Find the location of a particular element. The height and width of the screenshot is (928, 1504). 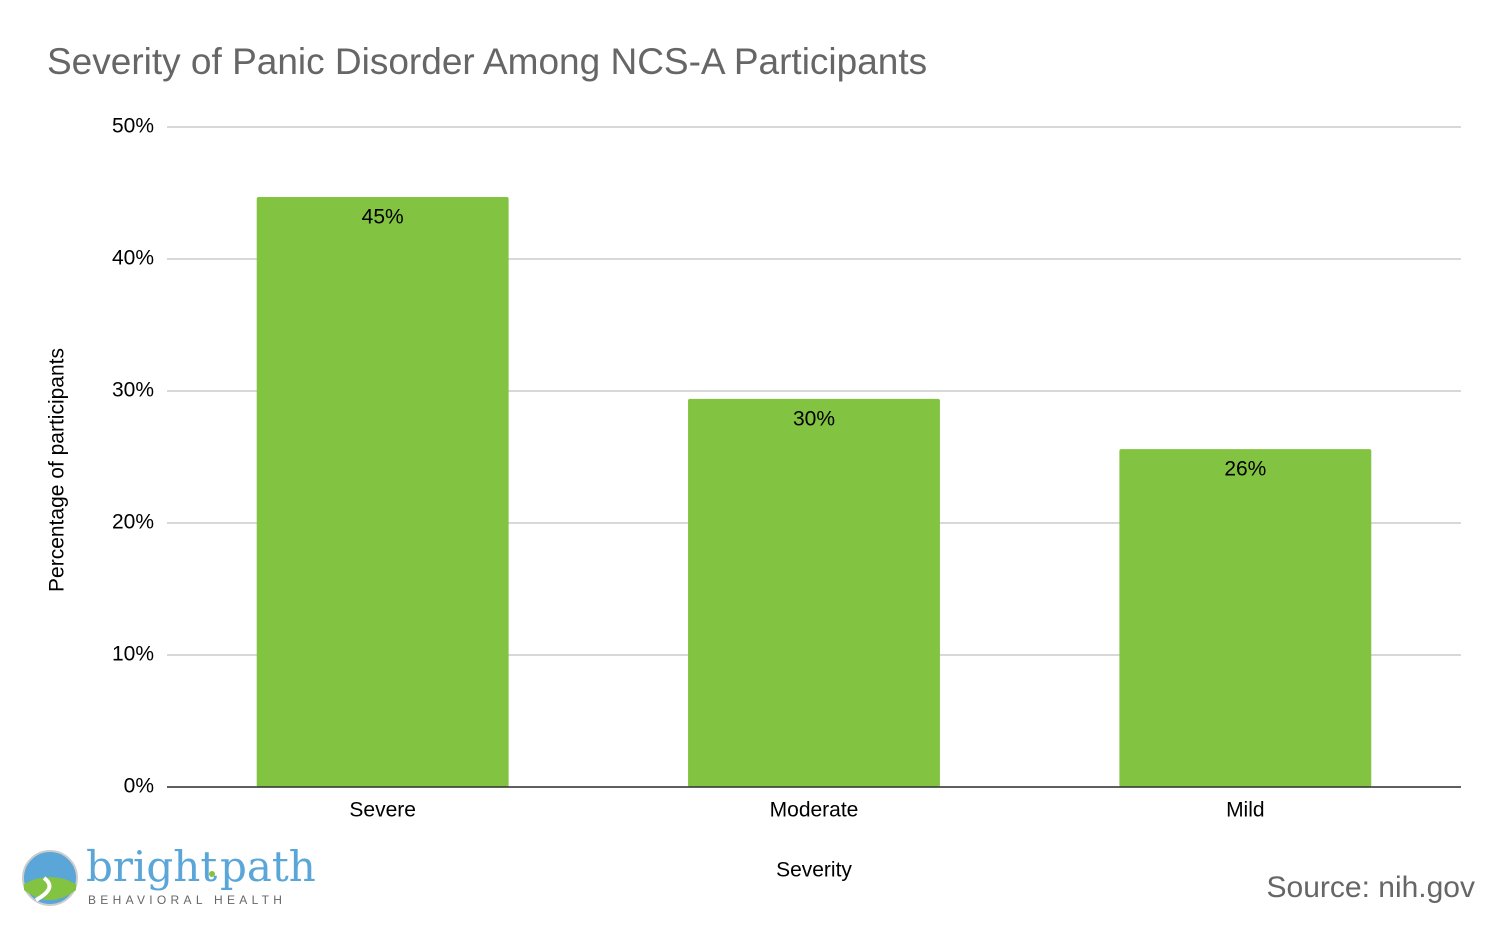

source: Source: nih.gov is located at coordinates (1371, 887).